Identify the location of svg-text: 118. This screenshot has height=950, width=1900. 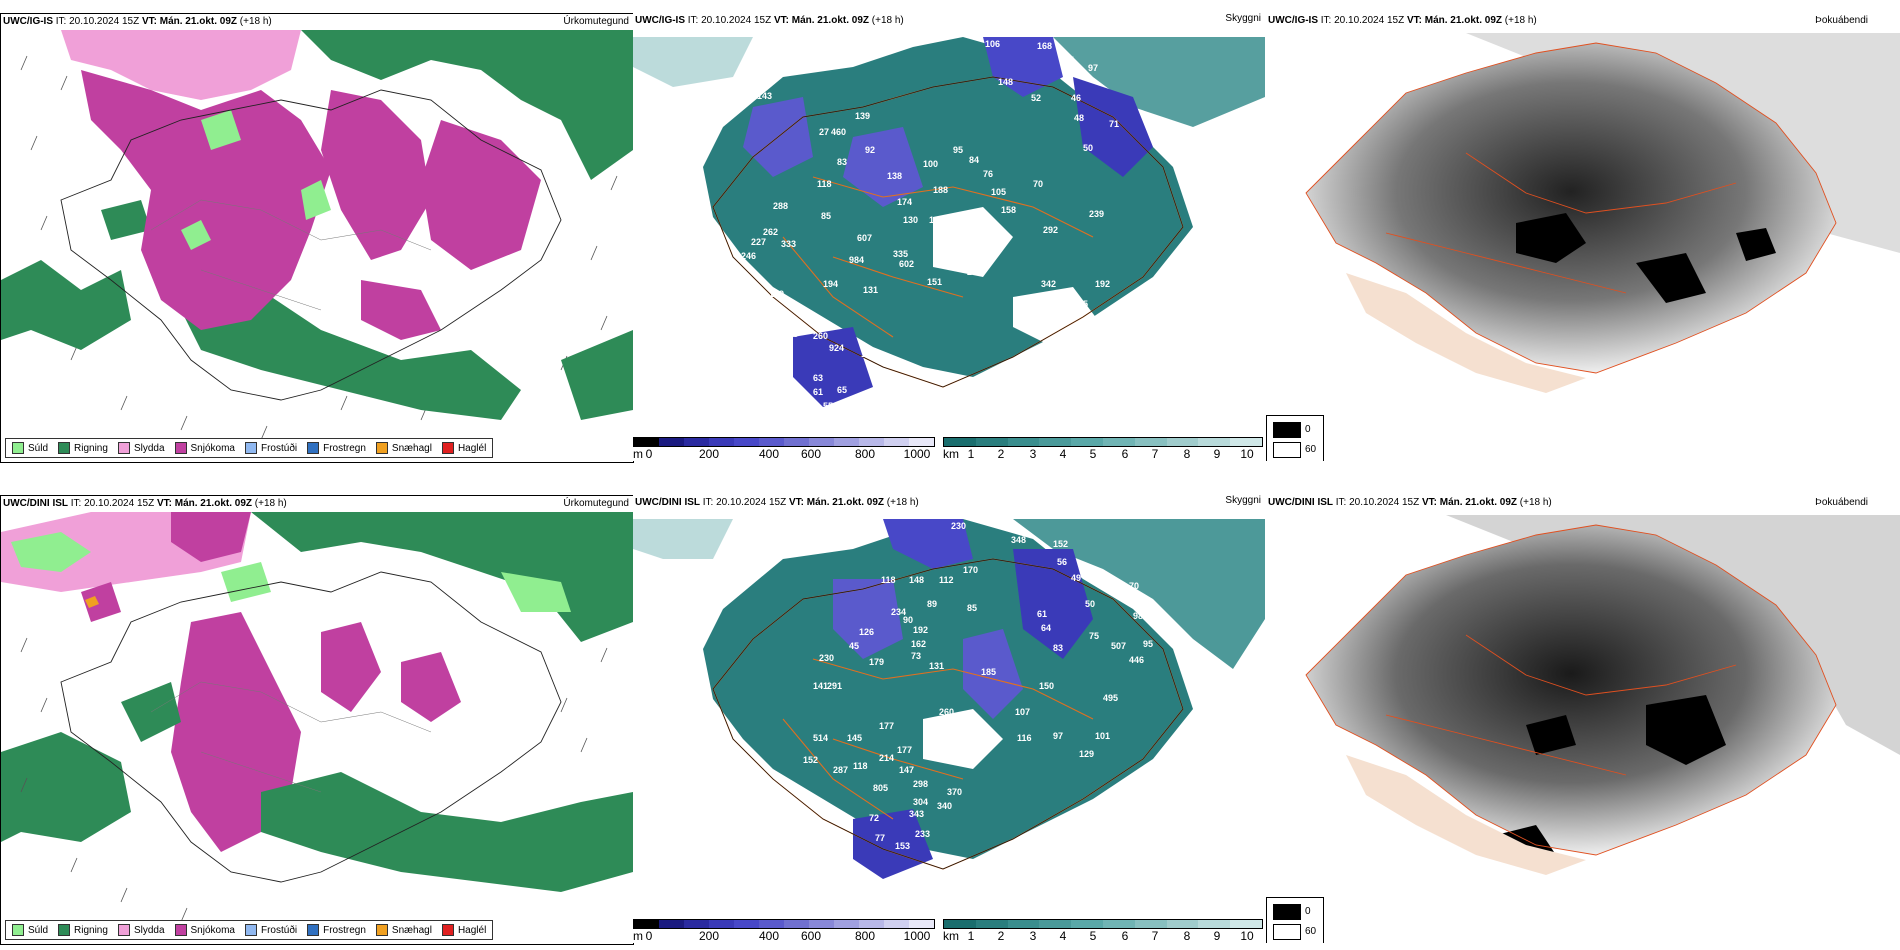
(860, 766).